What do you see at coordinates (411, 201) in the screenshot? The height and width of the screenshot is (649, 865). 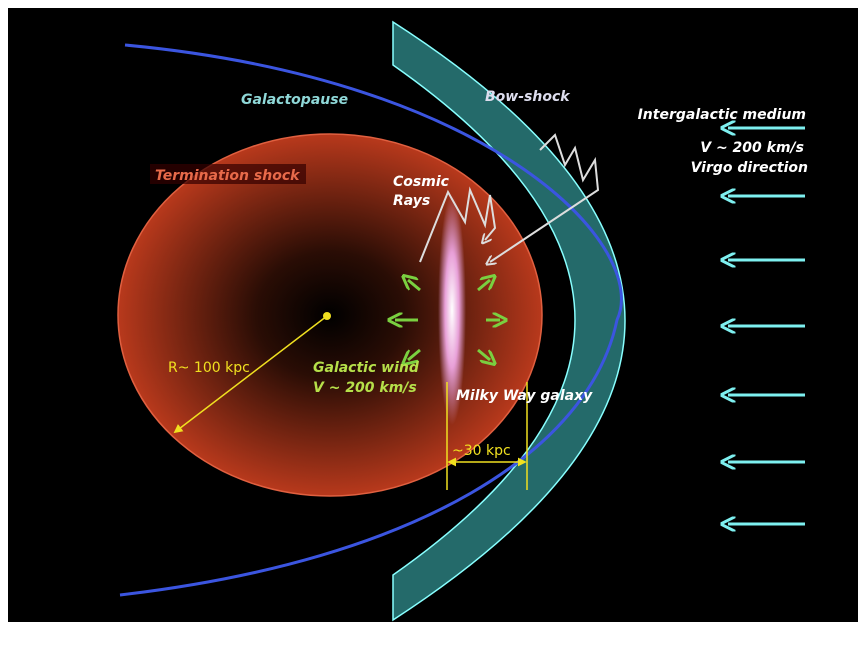 I see `cosmic-rays-label: Rays` at bounding box center [411, 201].